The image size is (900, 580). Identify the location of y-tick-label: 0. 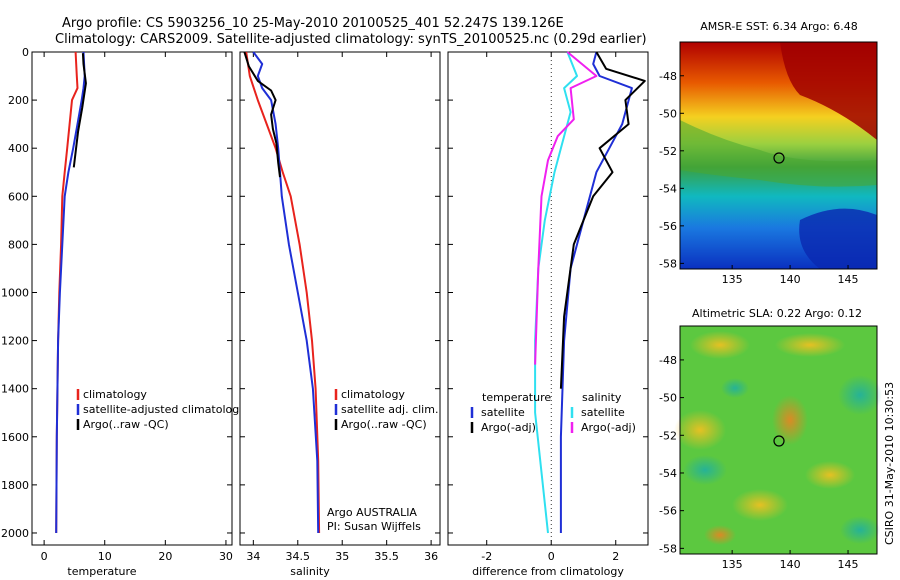
(25, 52).